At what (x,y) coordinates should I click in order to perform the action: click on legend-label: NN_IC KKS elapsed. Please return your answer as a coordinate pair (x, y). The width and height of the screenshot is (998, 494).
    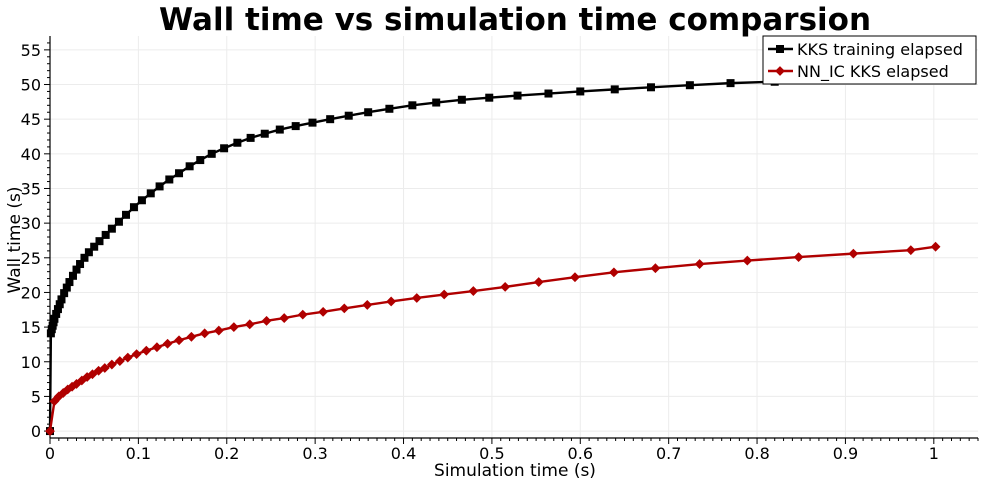
    Looking at the image, I should click on (873, 72).